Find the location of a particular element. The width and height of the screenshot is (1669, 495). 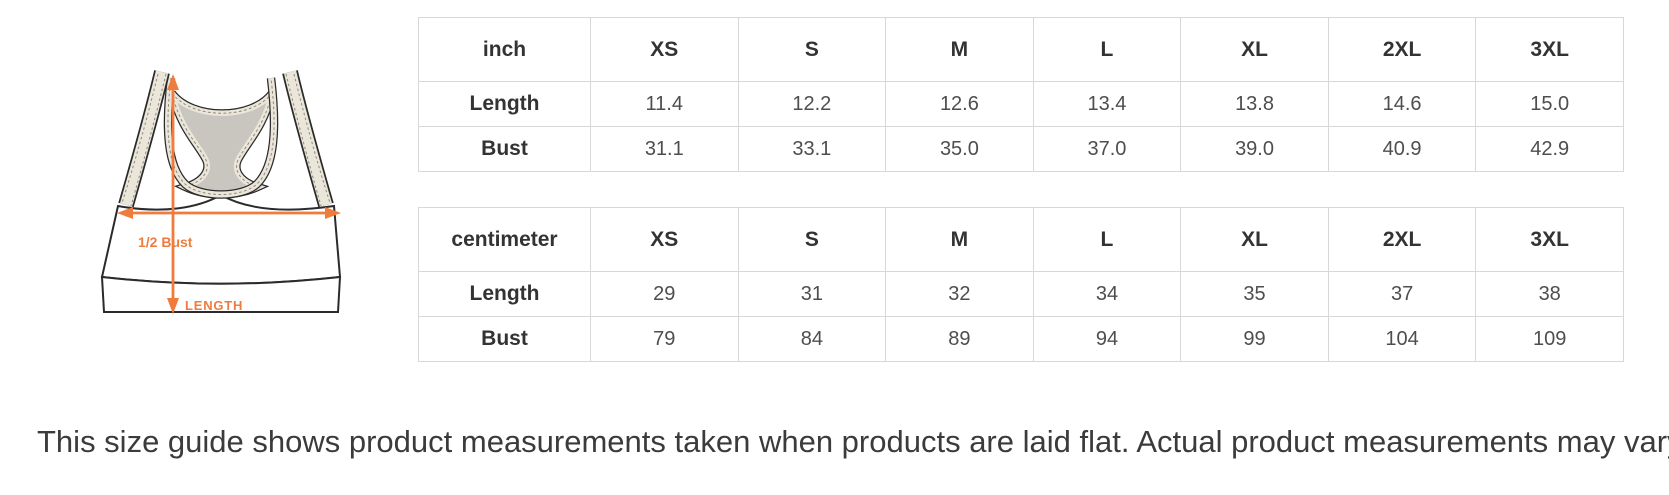

measurement-cell: 42.9 is located at coordinates (1549, 149).